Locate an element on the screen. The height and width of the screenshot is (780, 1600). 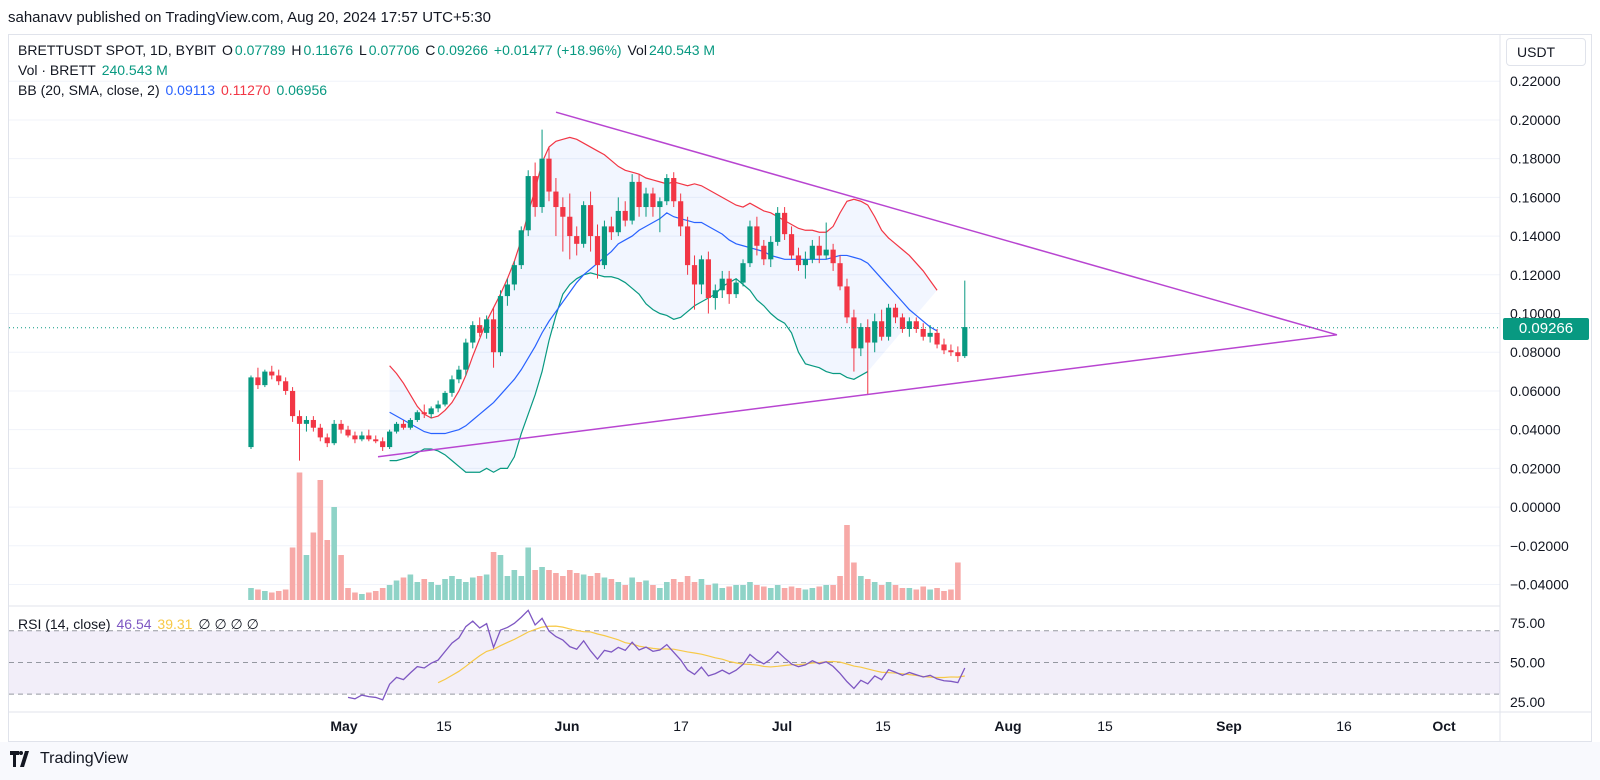
tradingview-logo: TradingView is located at coordinates (69, 759).